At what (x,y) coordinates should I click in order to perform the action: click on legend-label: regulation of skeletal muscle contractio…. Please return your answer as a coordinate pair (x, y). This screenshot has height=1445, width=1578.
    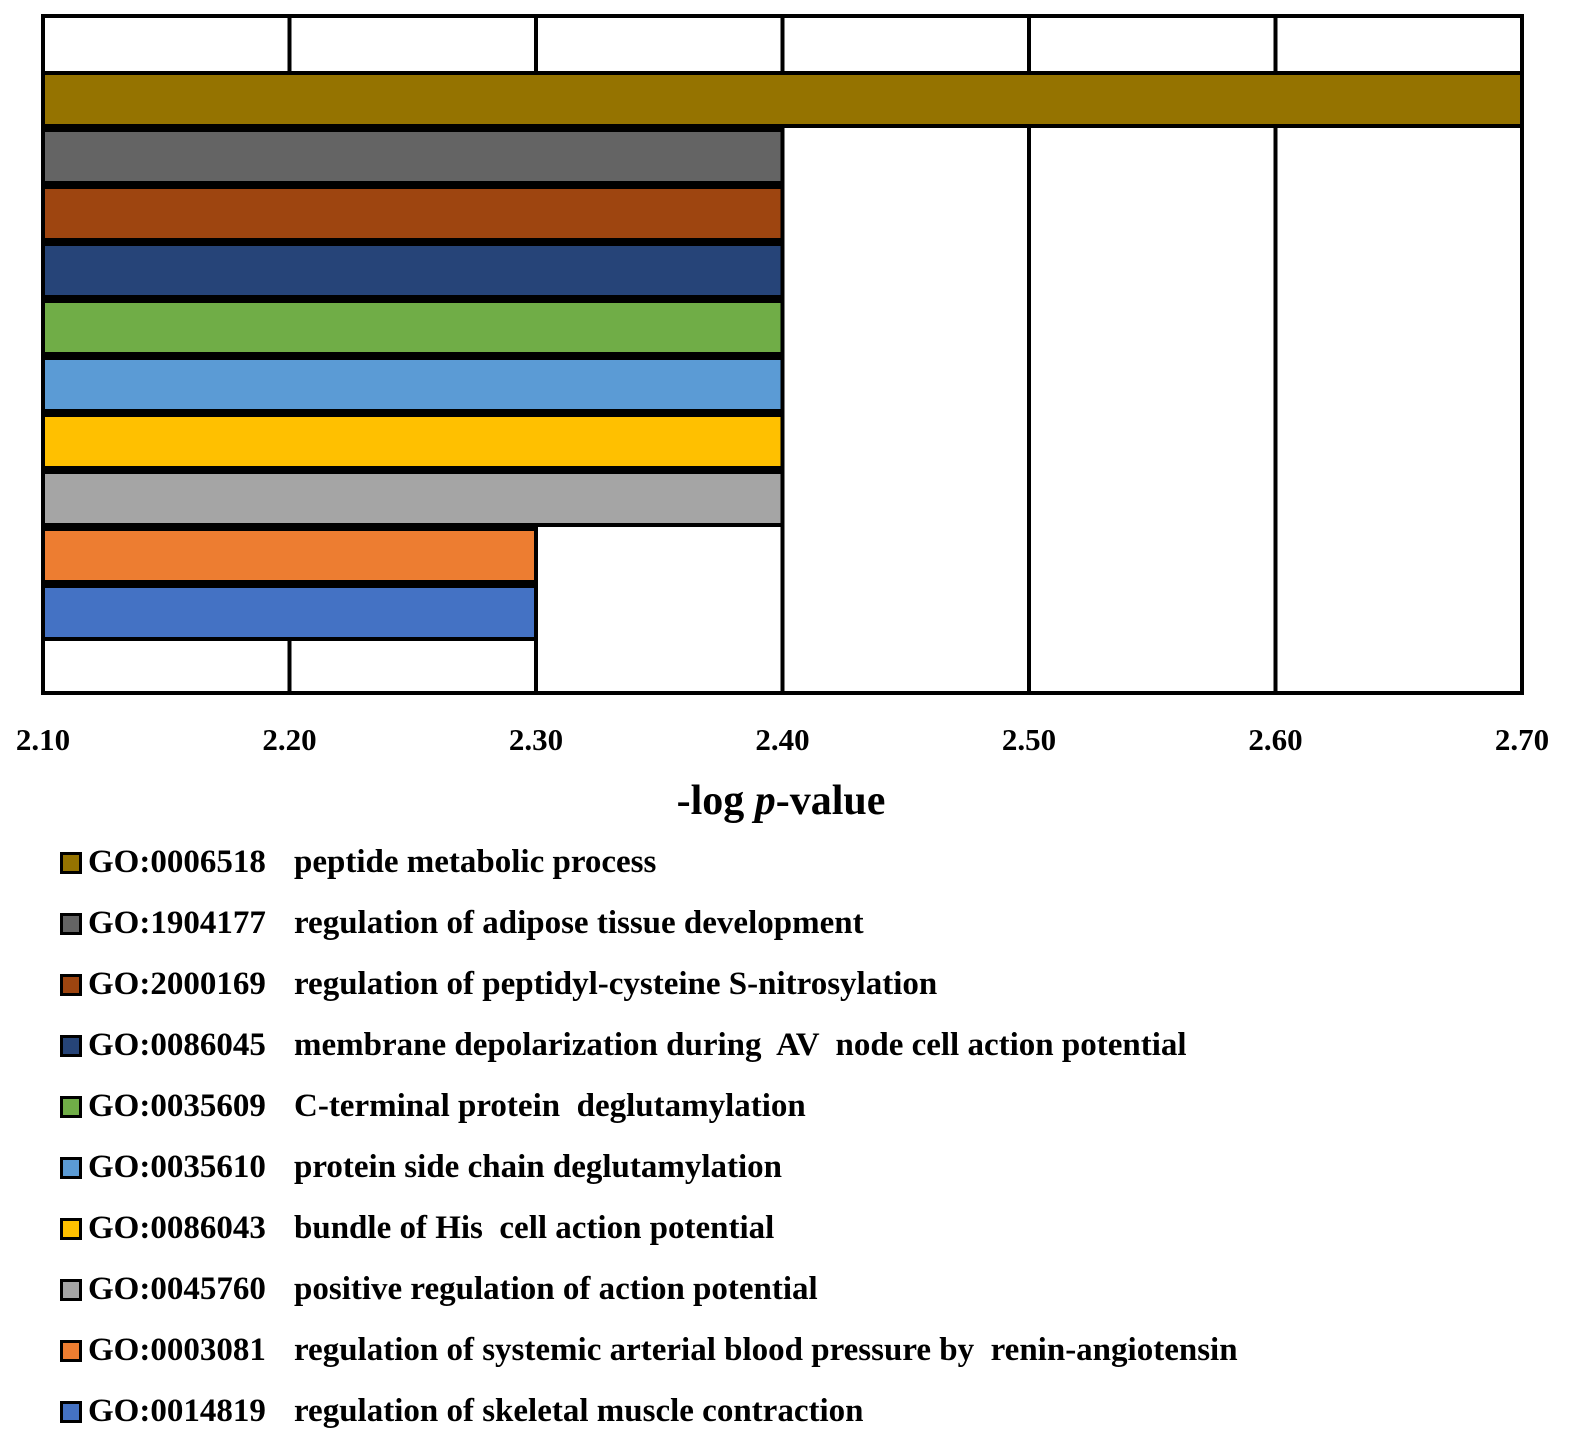
    Looking at the image, I should click on (579, 1411).